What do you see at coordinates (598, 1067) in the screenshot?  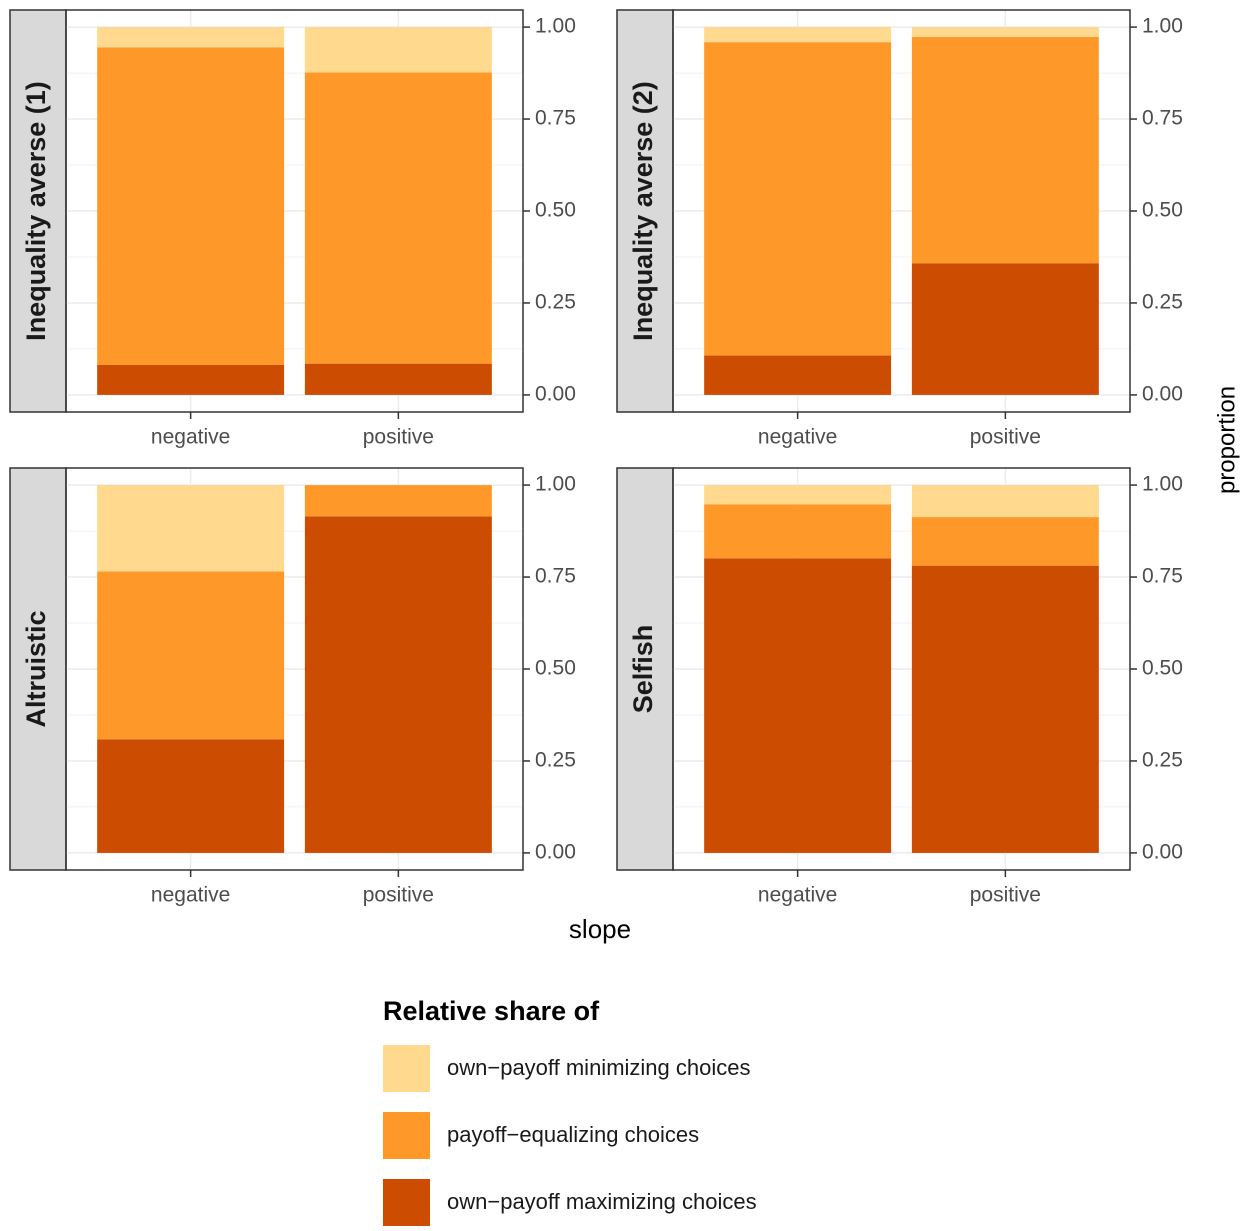 I see `legend-label: own−payoff minimizing choices` at bounding box center [598, 1067].